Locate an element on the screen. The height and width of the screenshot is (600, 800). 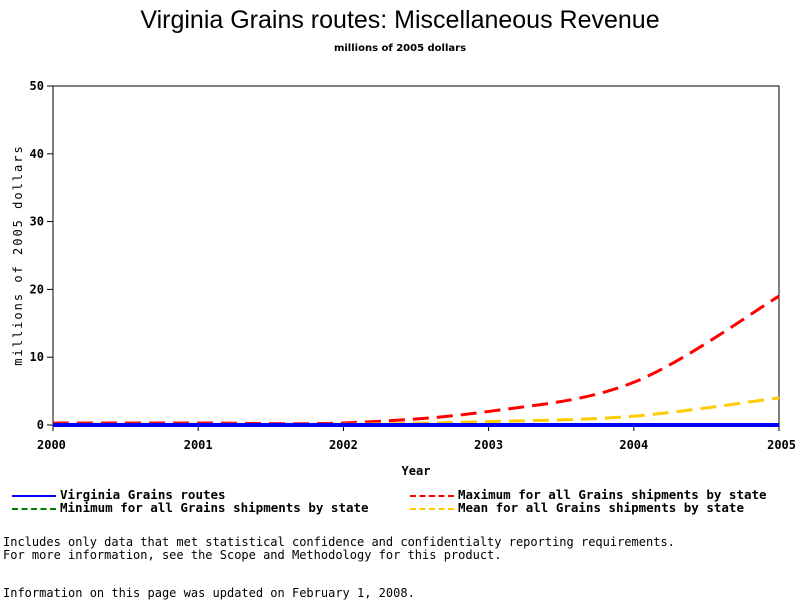
y-tick-label: 10 is located at coordinates (37, 357).